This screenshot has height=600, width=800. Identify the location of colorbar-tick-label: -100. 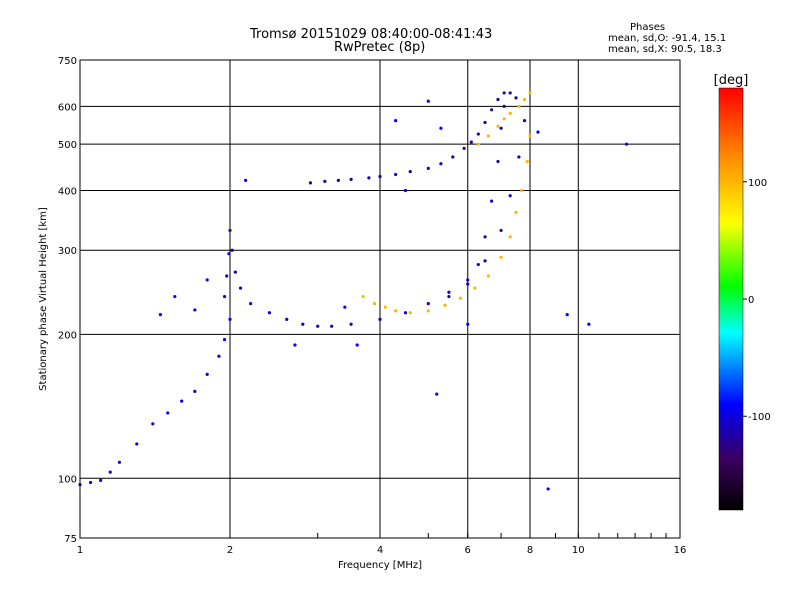
(759, 417).